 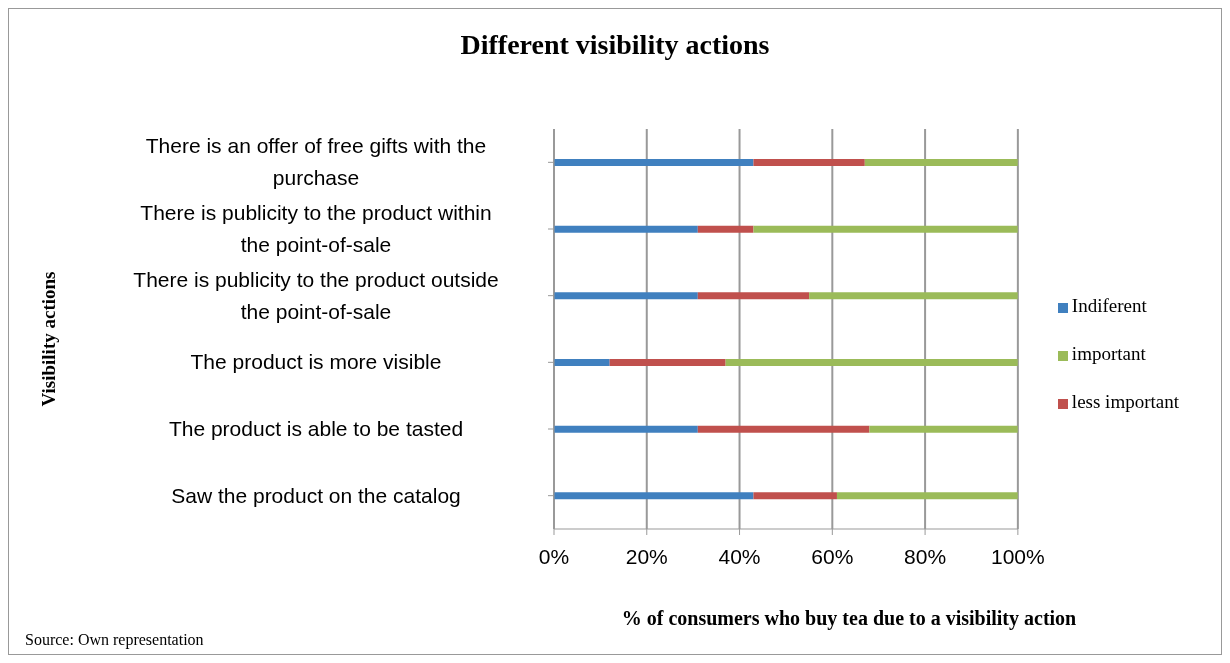 What do you see at coordinates (1109, 305) in the screenshot?
I see `legend-label: Indiferent` at bounding box center [1109, 305].